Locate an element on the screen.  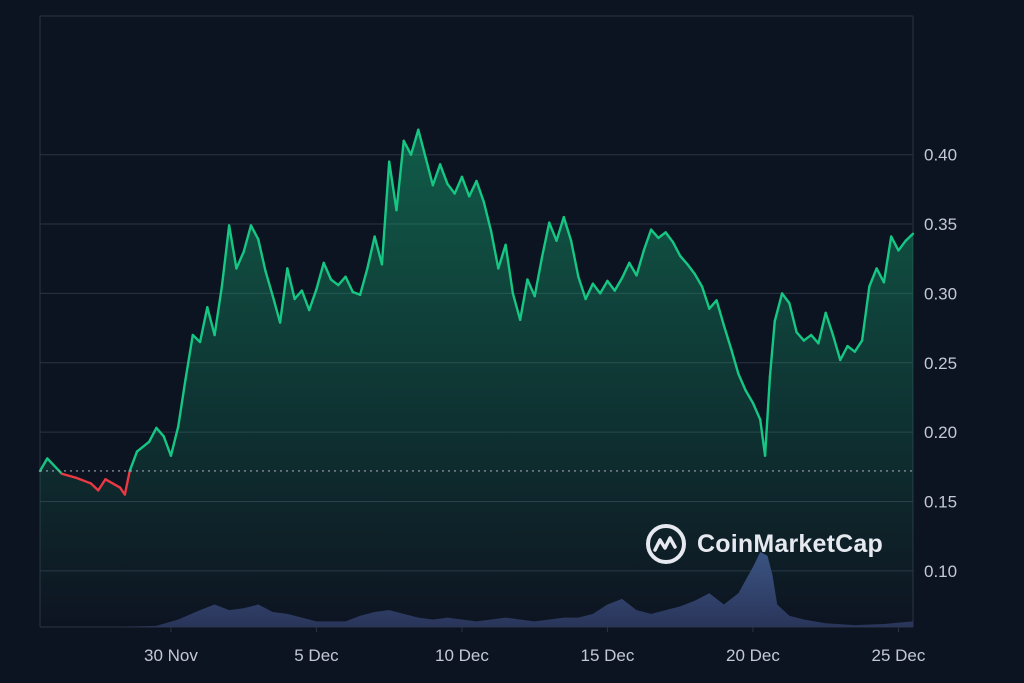
y-tick-label: 0.10 is located at coordinates (940, 571).